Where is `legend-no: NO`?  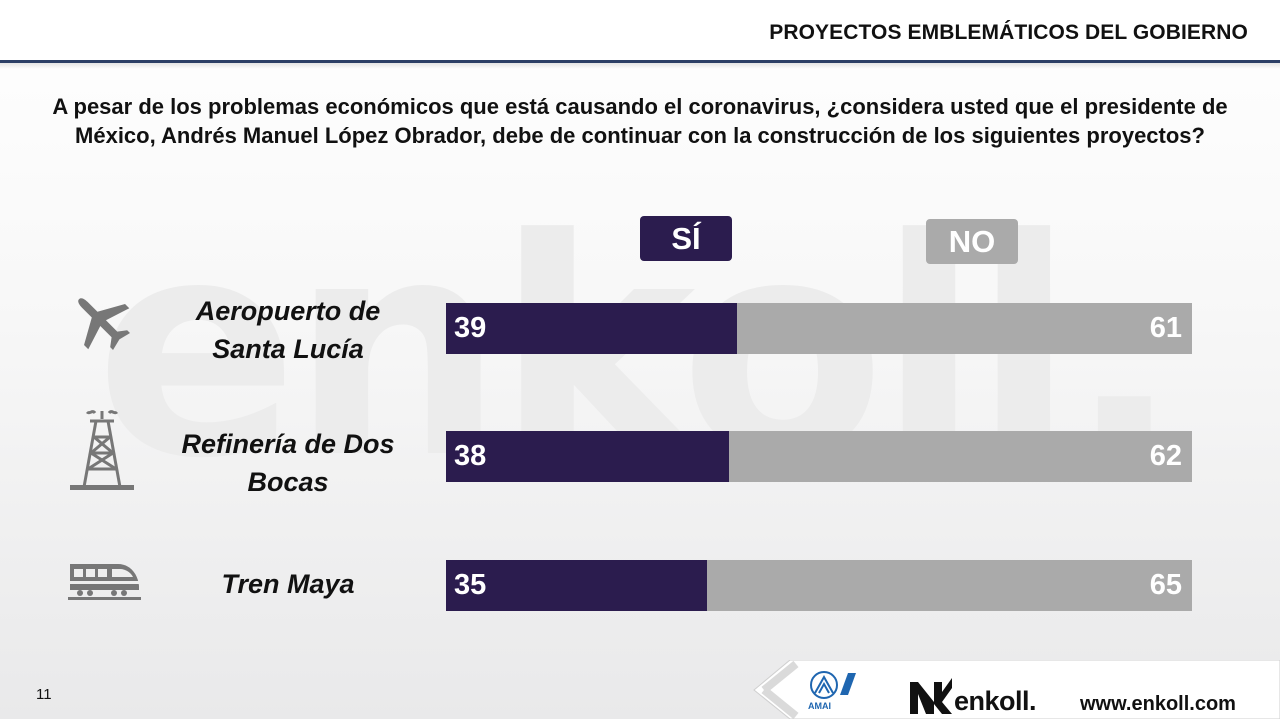 legend-no: NO is located at coordinates (972, 241).